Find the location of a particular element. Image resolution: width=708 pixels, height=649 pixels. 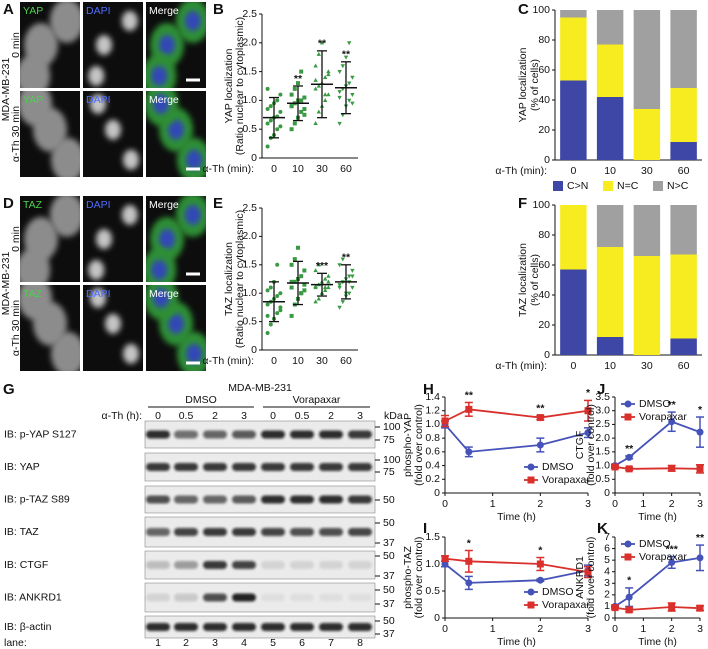

x-axis-label: Time (h) is located at coordinates (516, 642).